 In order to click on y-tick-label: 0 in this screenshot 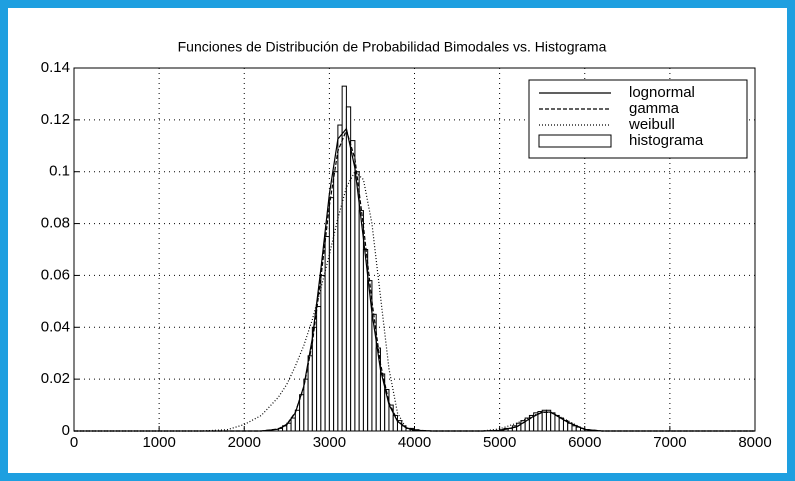, I will do `click(66, 430)`.